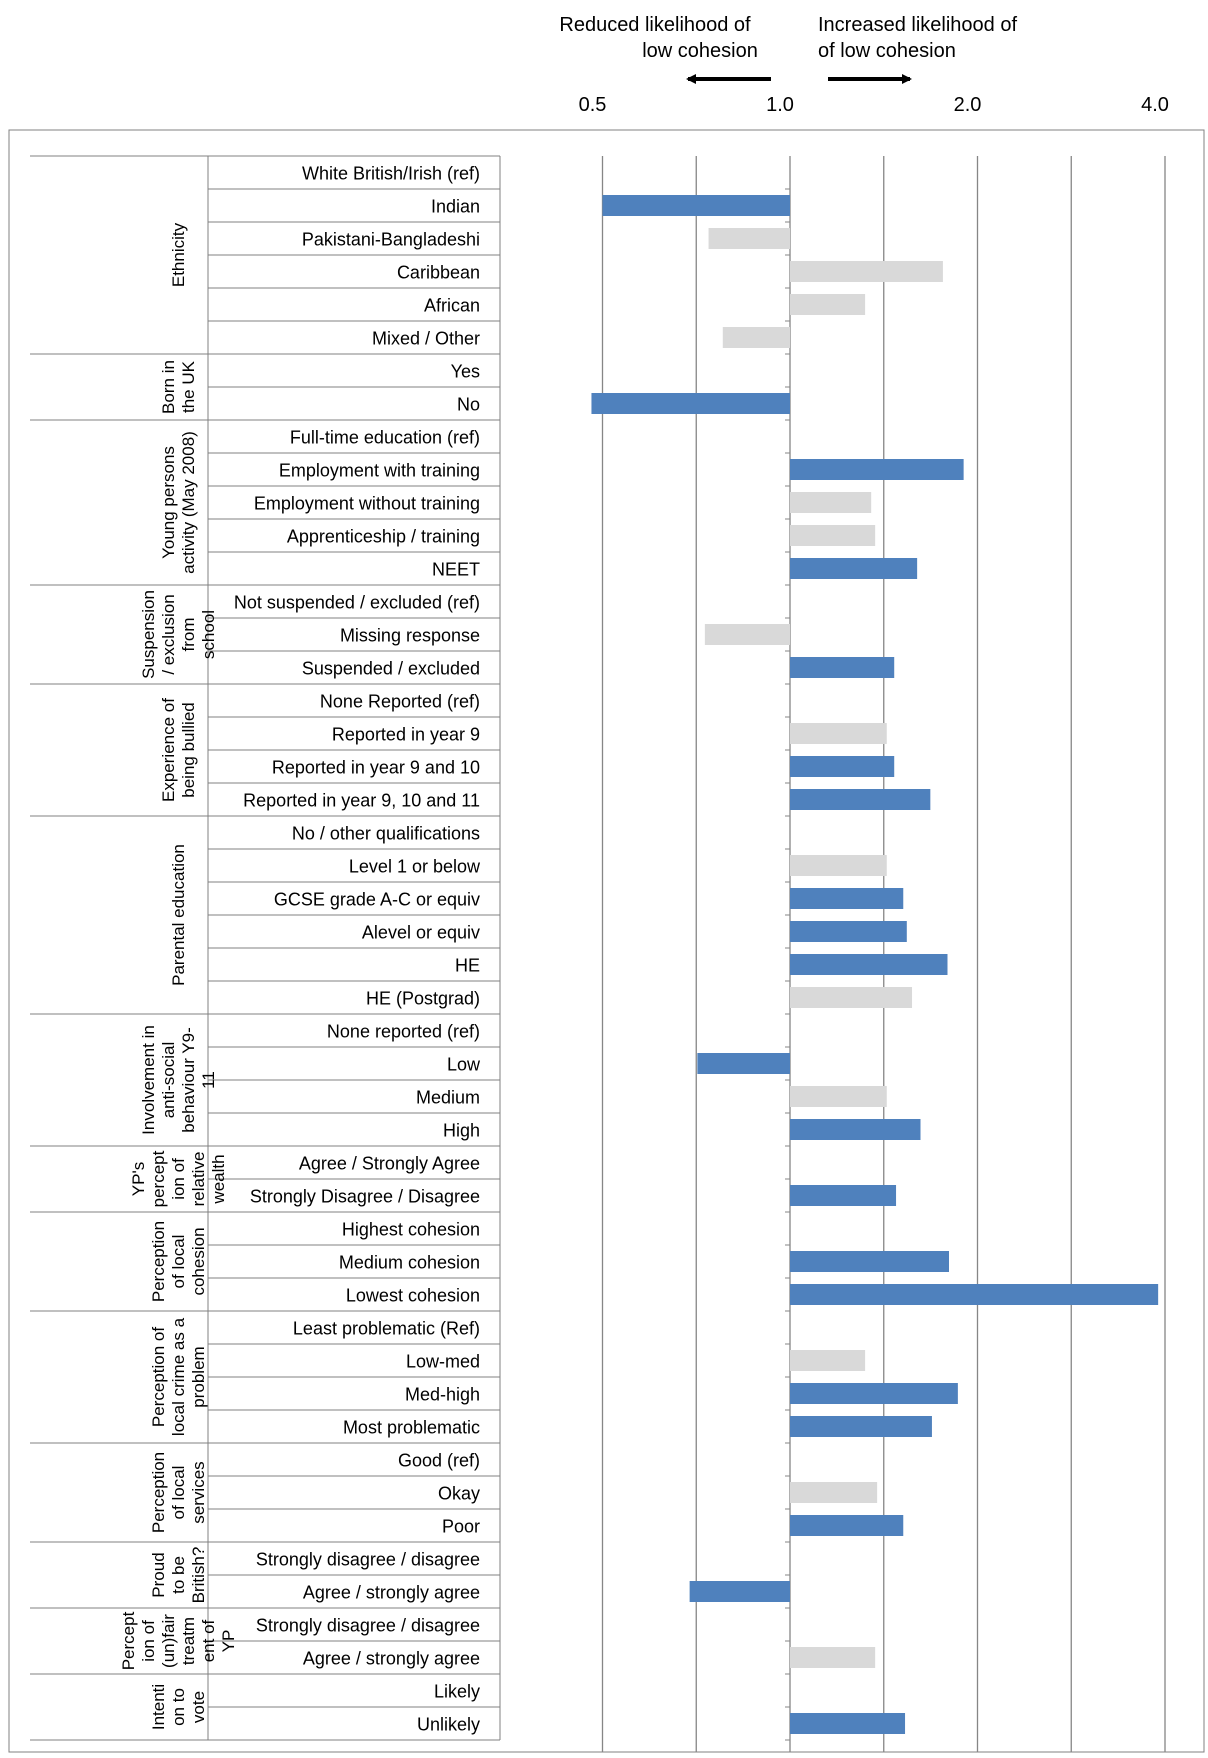 Image resolution: width=1208 pixels, height=1758 pixels. I want to click on row-label: Unlikely, so click(448, 1725).